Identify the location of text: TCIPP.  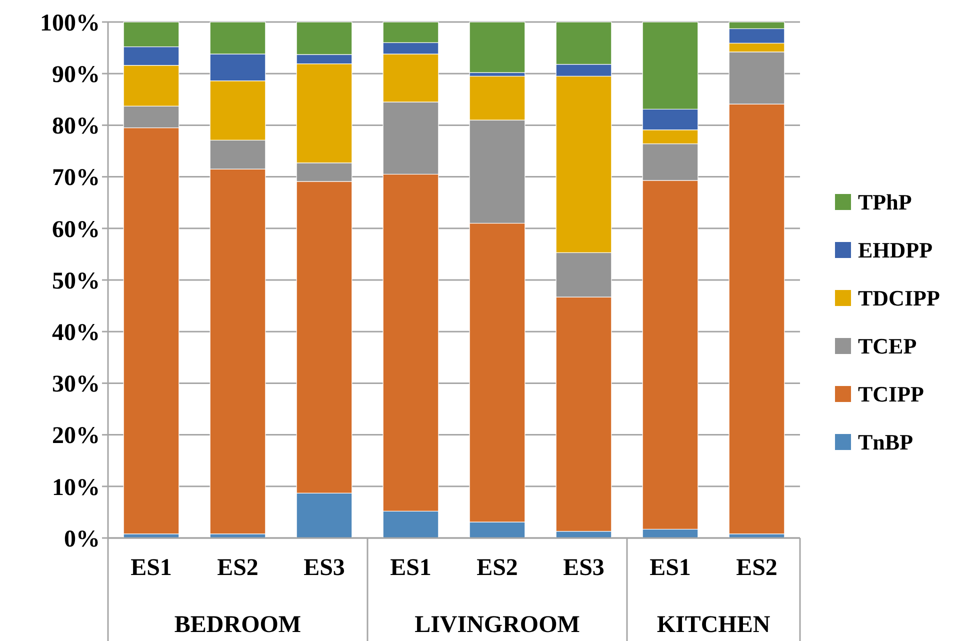
(891, 394).